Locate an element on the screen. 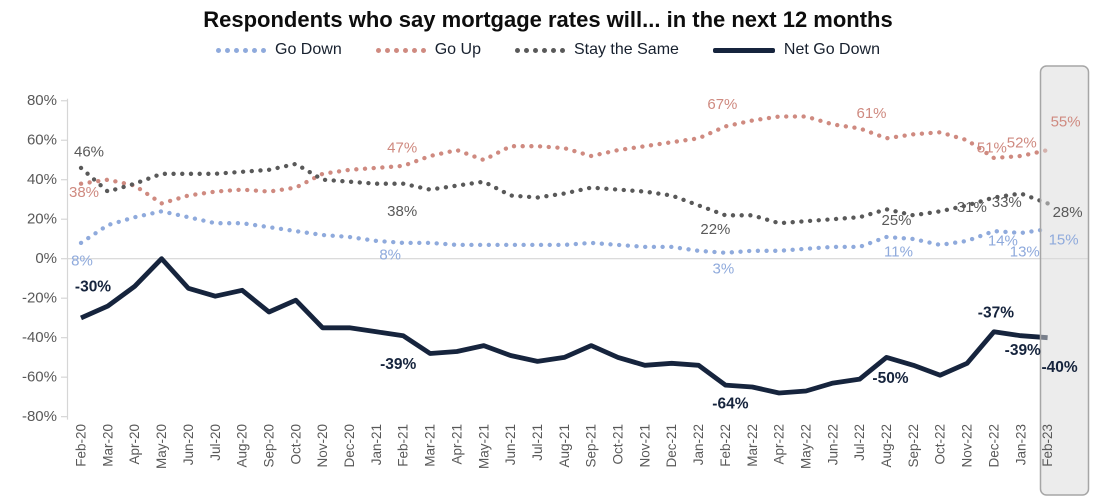  legend-item-go-up: Go Up is located at coordinates (428, 50).